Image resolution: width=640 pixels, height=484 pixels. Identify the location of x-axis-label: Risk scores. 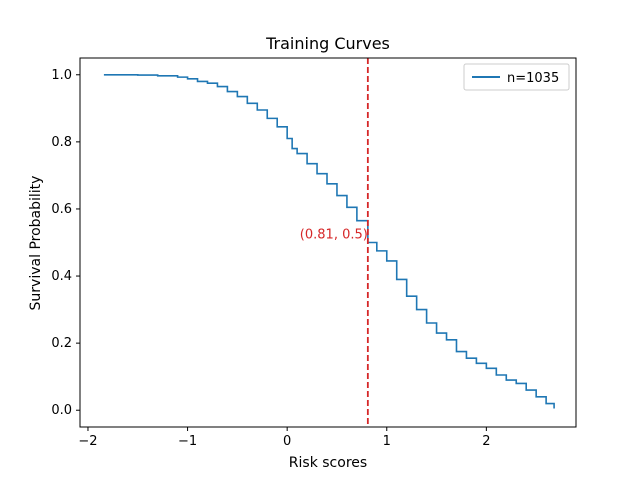
(328, 463).